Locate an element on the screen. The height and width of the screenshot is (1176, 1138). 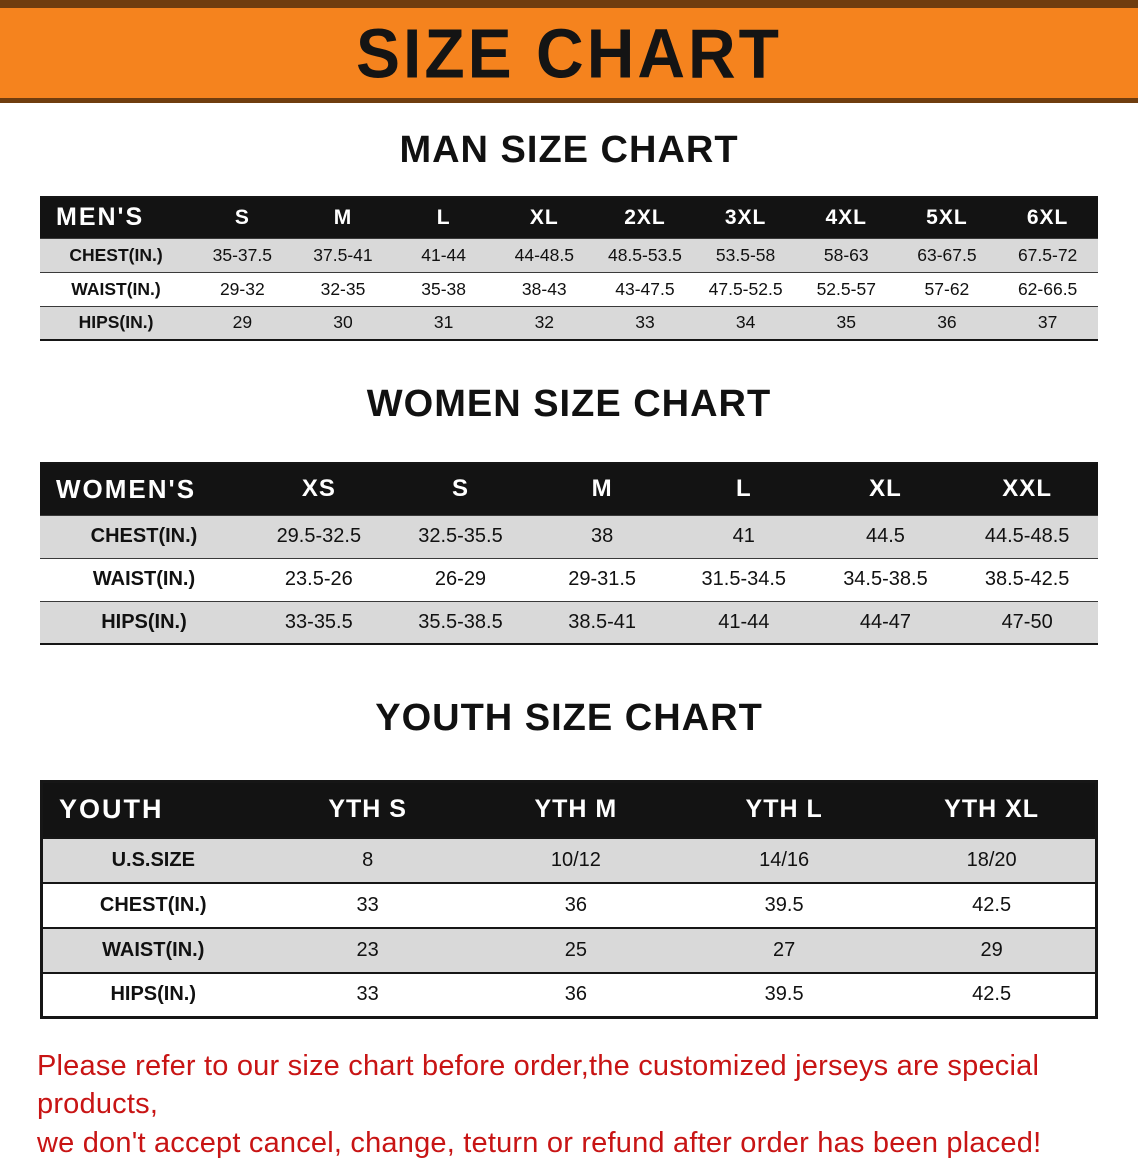
measurement-row: HIPS(IN.) 33 36 39.5 42.5 is located at coordinates (569, 995).